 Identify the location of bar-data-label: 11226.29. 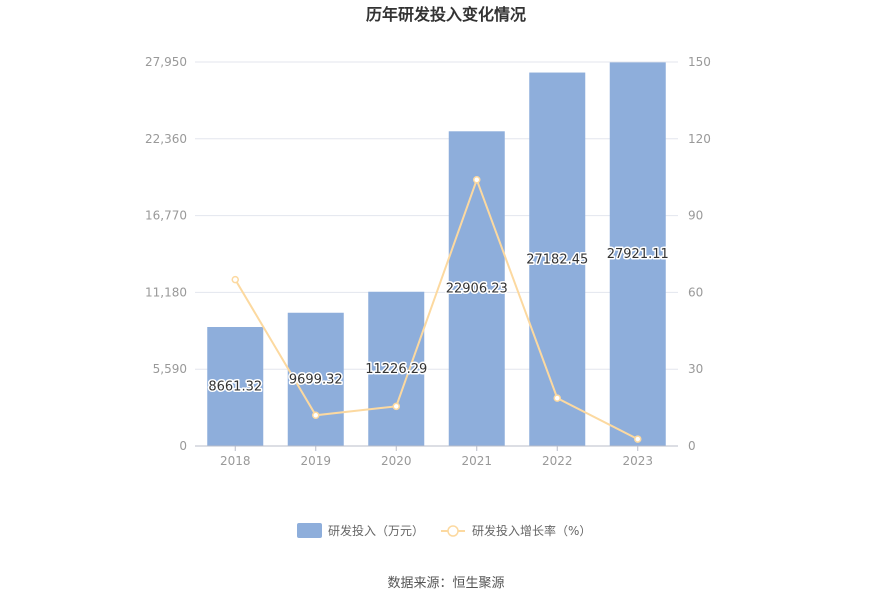
(396, 369).